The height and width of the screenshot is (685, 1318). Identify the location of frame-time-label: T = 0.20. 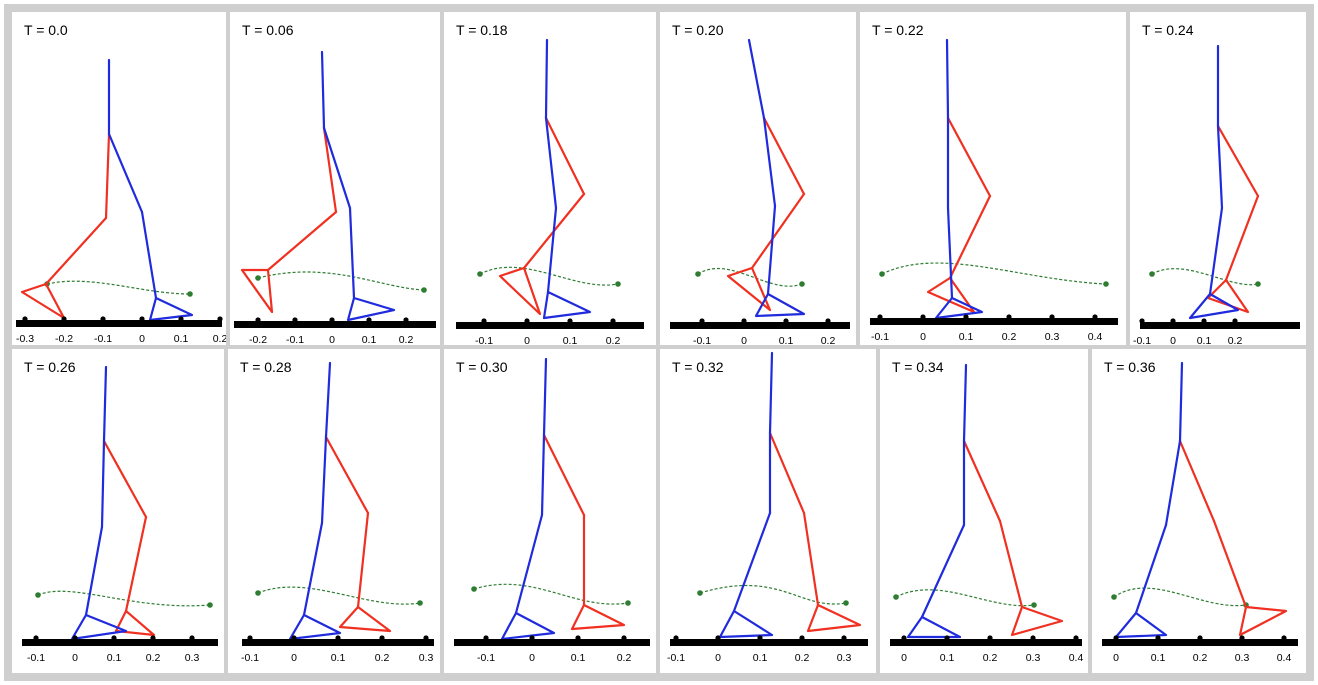
(698, 30).